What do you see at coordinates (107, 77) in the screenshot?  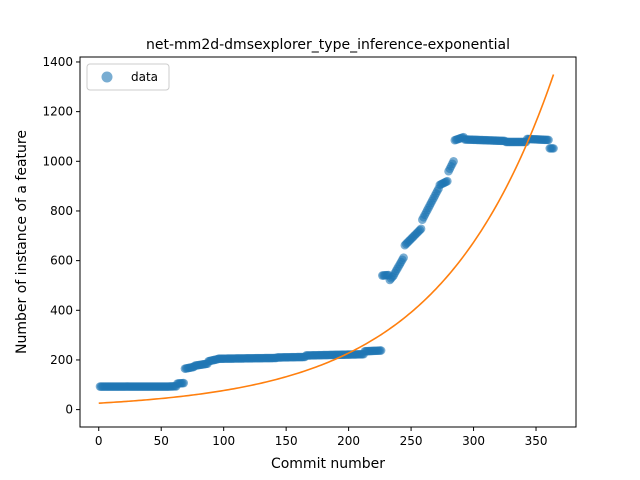 I see `legend-marker-data` at bounding box center [107, 77].